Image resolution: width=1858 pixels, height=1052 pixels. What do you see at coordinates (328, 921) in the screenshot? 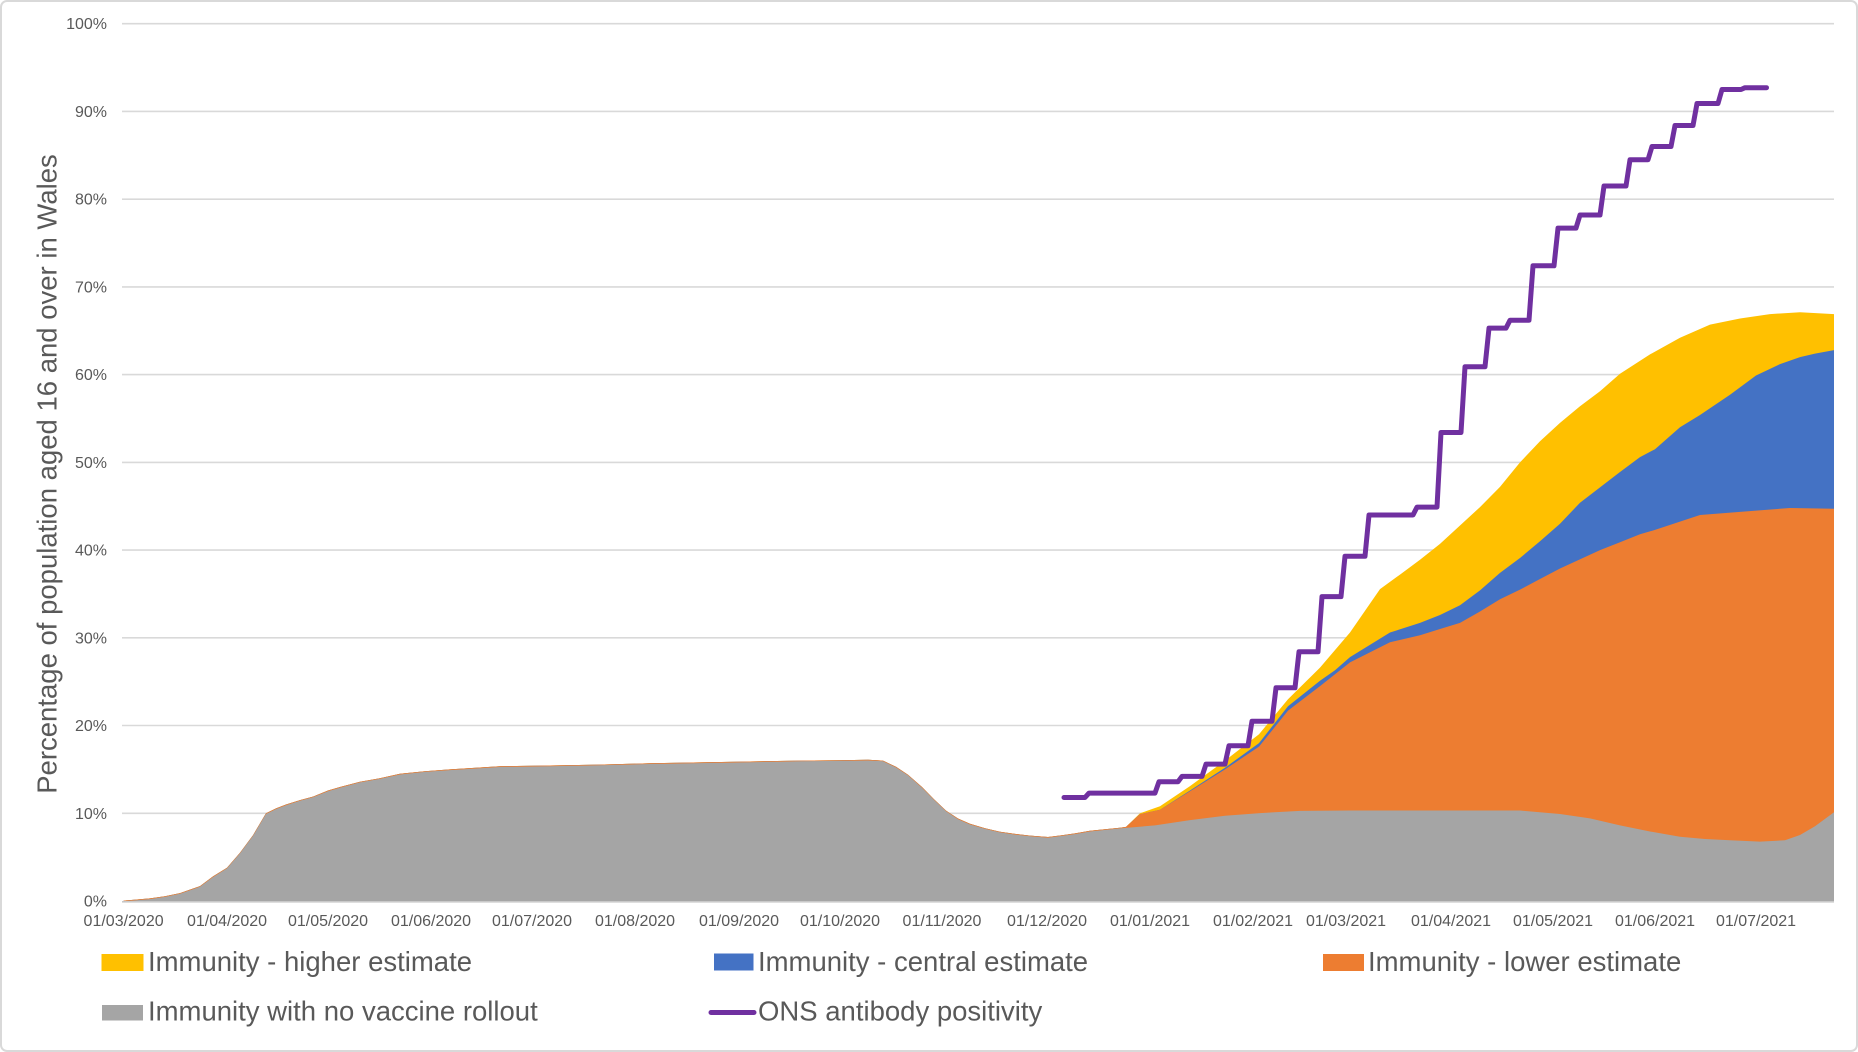
I see `svg-text: 01/05/2020` at bounding box center [328, 921].